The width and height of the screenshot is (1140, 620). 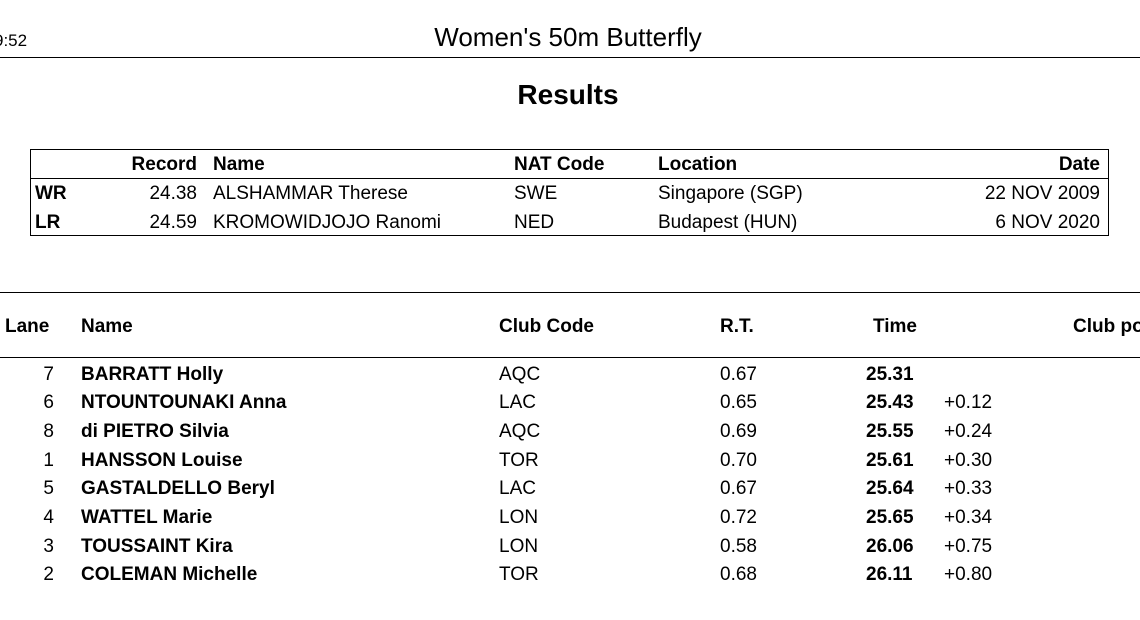 What do you see at coordinates (569, 178) in the screenshot?
I see `records-header-rule` at bounding box center [569, 178].